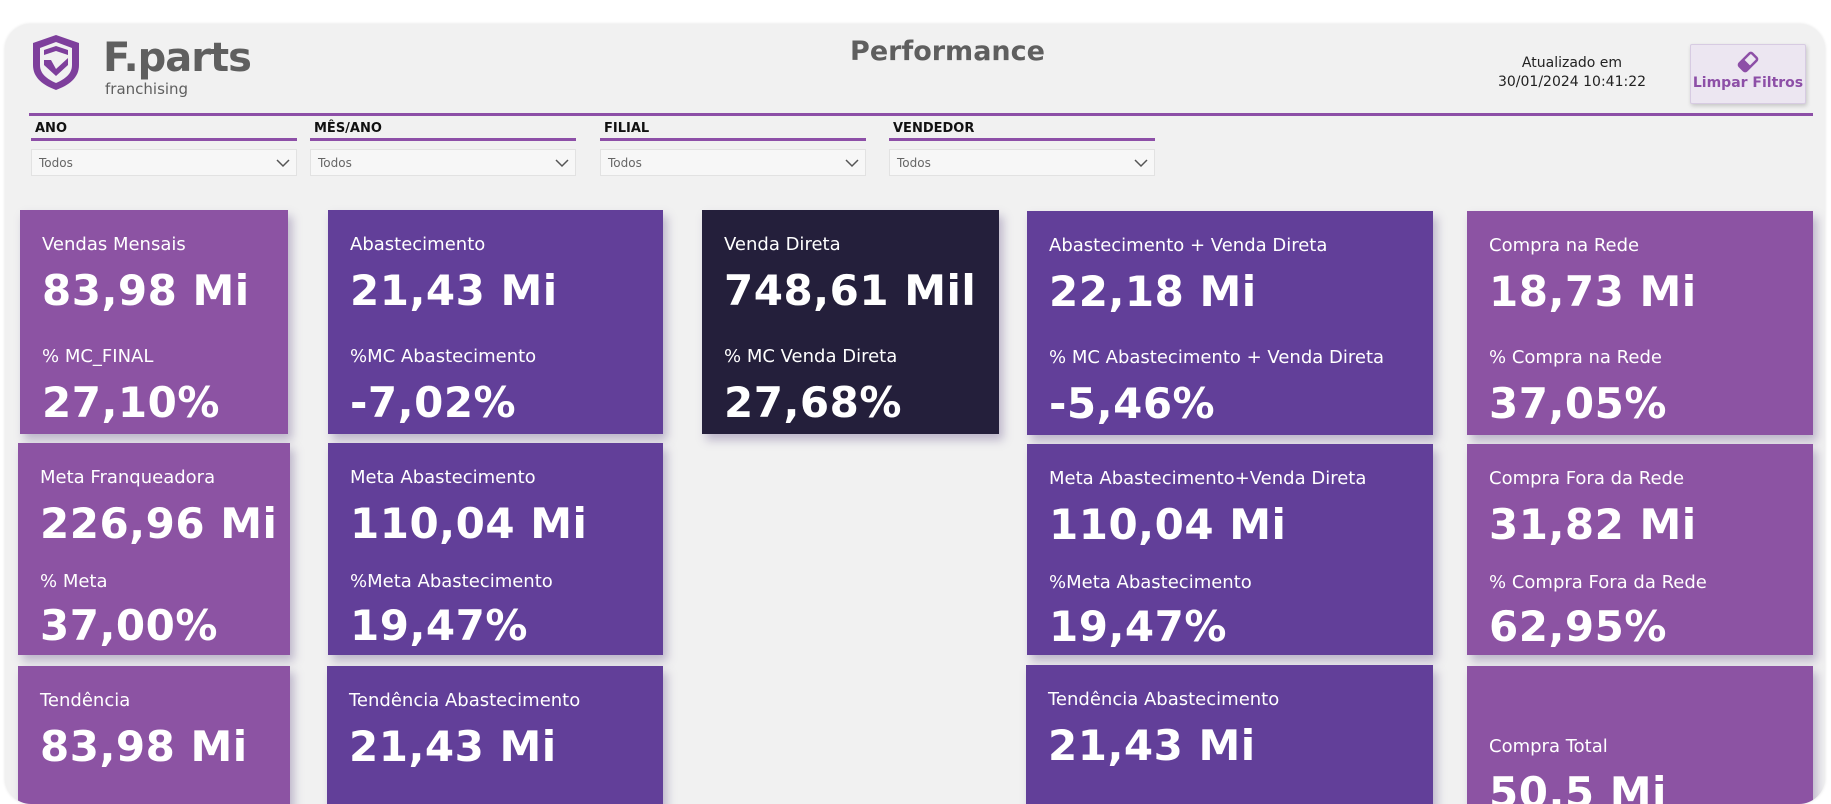 This screenshot has height=804, width=1831. Describe the element at coordinates (1748, 62) in the screenshot. I see `eraser-icon` at that location.